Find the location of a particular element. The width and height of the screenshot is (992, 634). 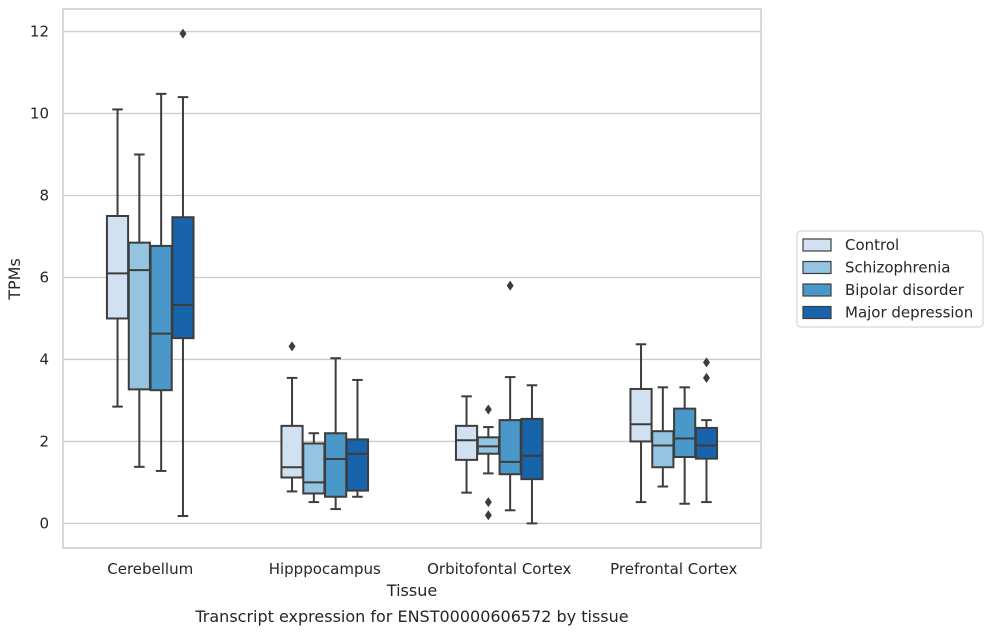

y-axis-label: TPMs is located at coordinates (14, 279).